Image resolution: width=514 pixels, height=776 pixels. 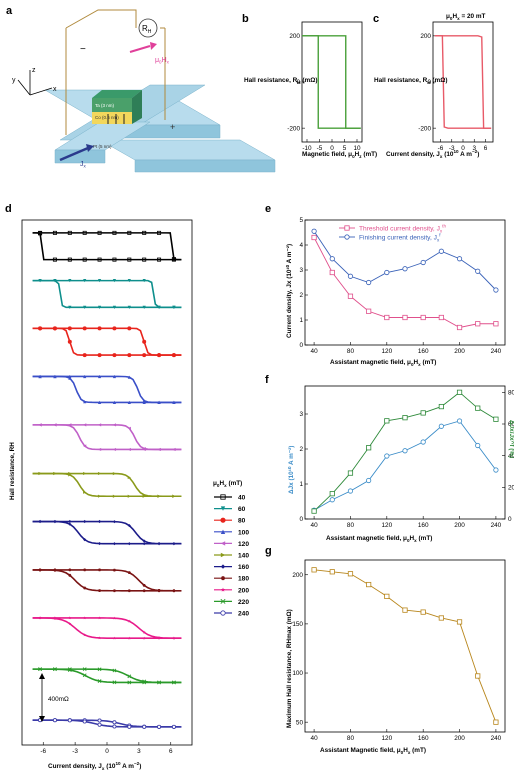 What do you see at coordinates (441, 148) in the screenshot?
I see `plot-c-xtick-label: -6` at bounding box center [441, 148].